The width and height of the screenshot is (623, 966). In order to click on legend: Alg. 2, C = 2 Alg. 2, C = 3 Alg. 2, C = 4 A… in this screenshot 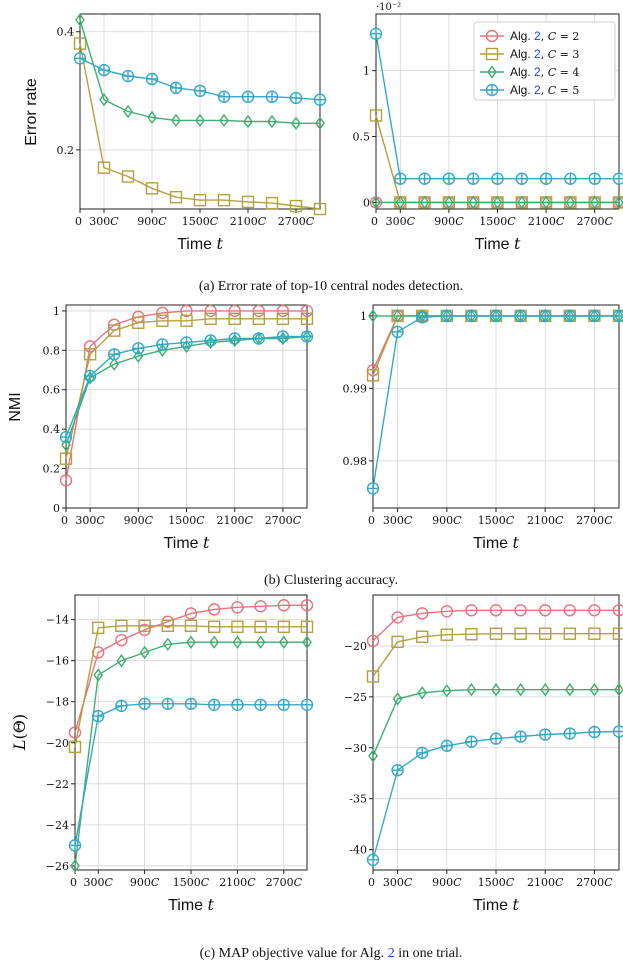, I will do `click(544, 61)`.